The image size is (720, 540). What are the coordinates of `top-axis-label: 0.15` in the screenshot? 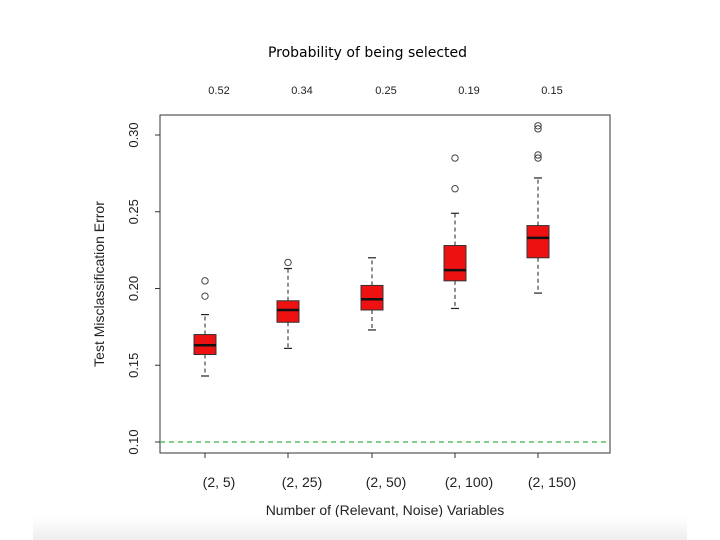 It's located at (551, 91).